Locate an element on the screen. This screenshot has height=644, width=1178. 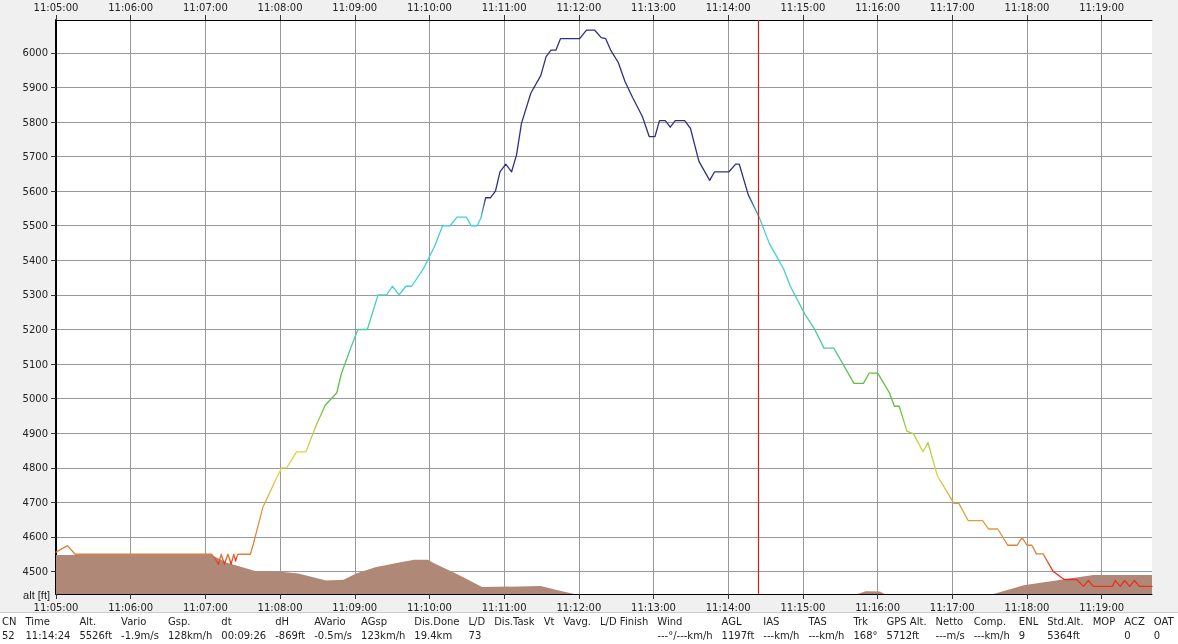
y-tick-label: 4600 is located at coordinates (35, 537).